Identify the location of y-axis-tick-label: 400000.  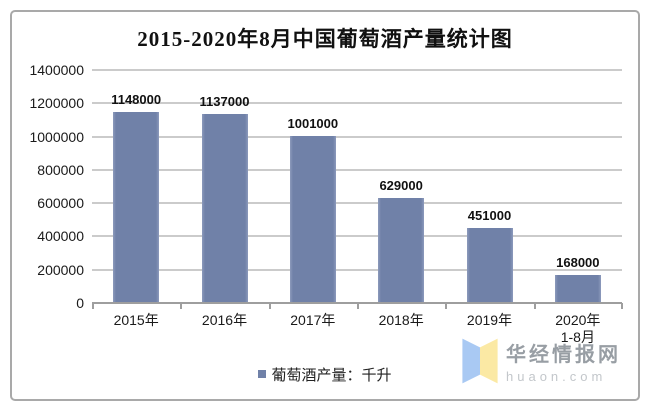
(60, 236).